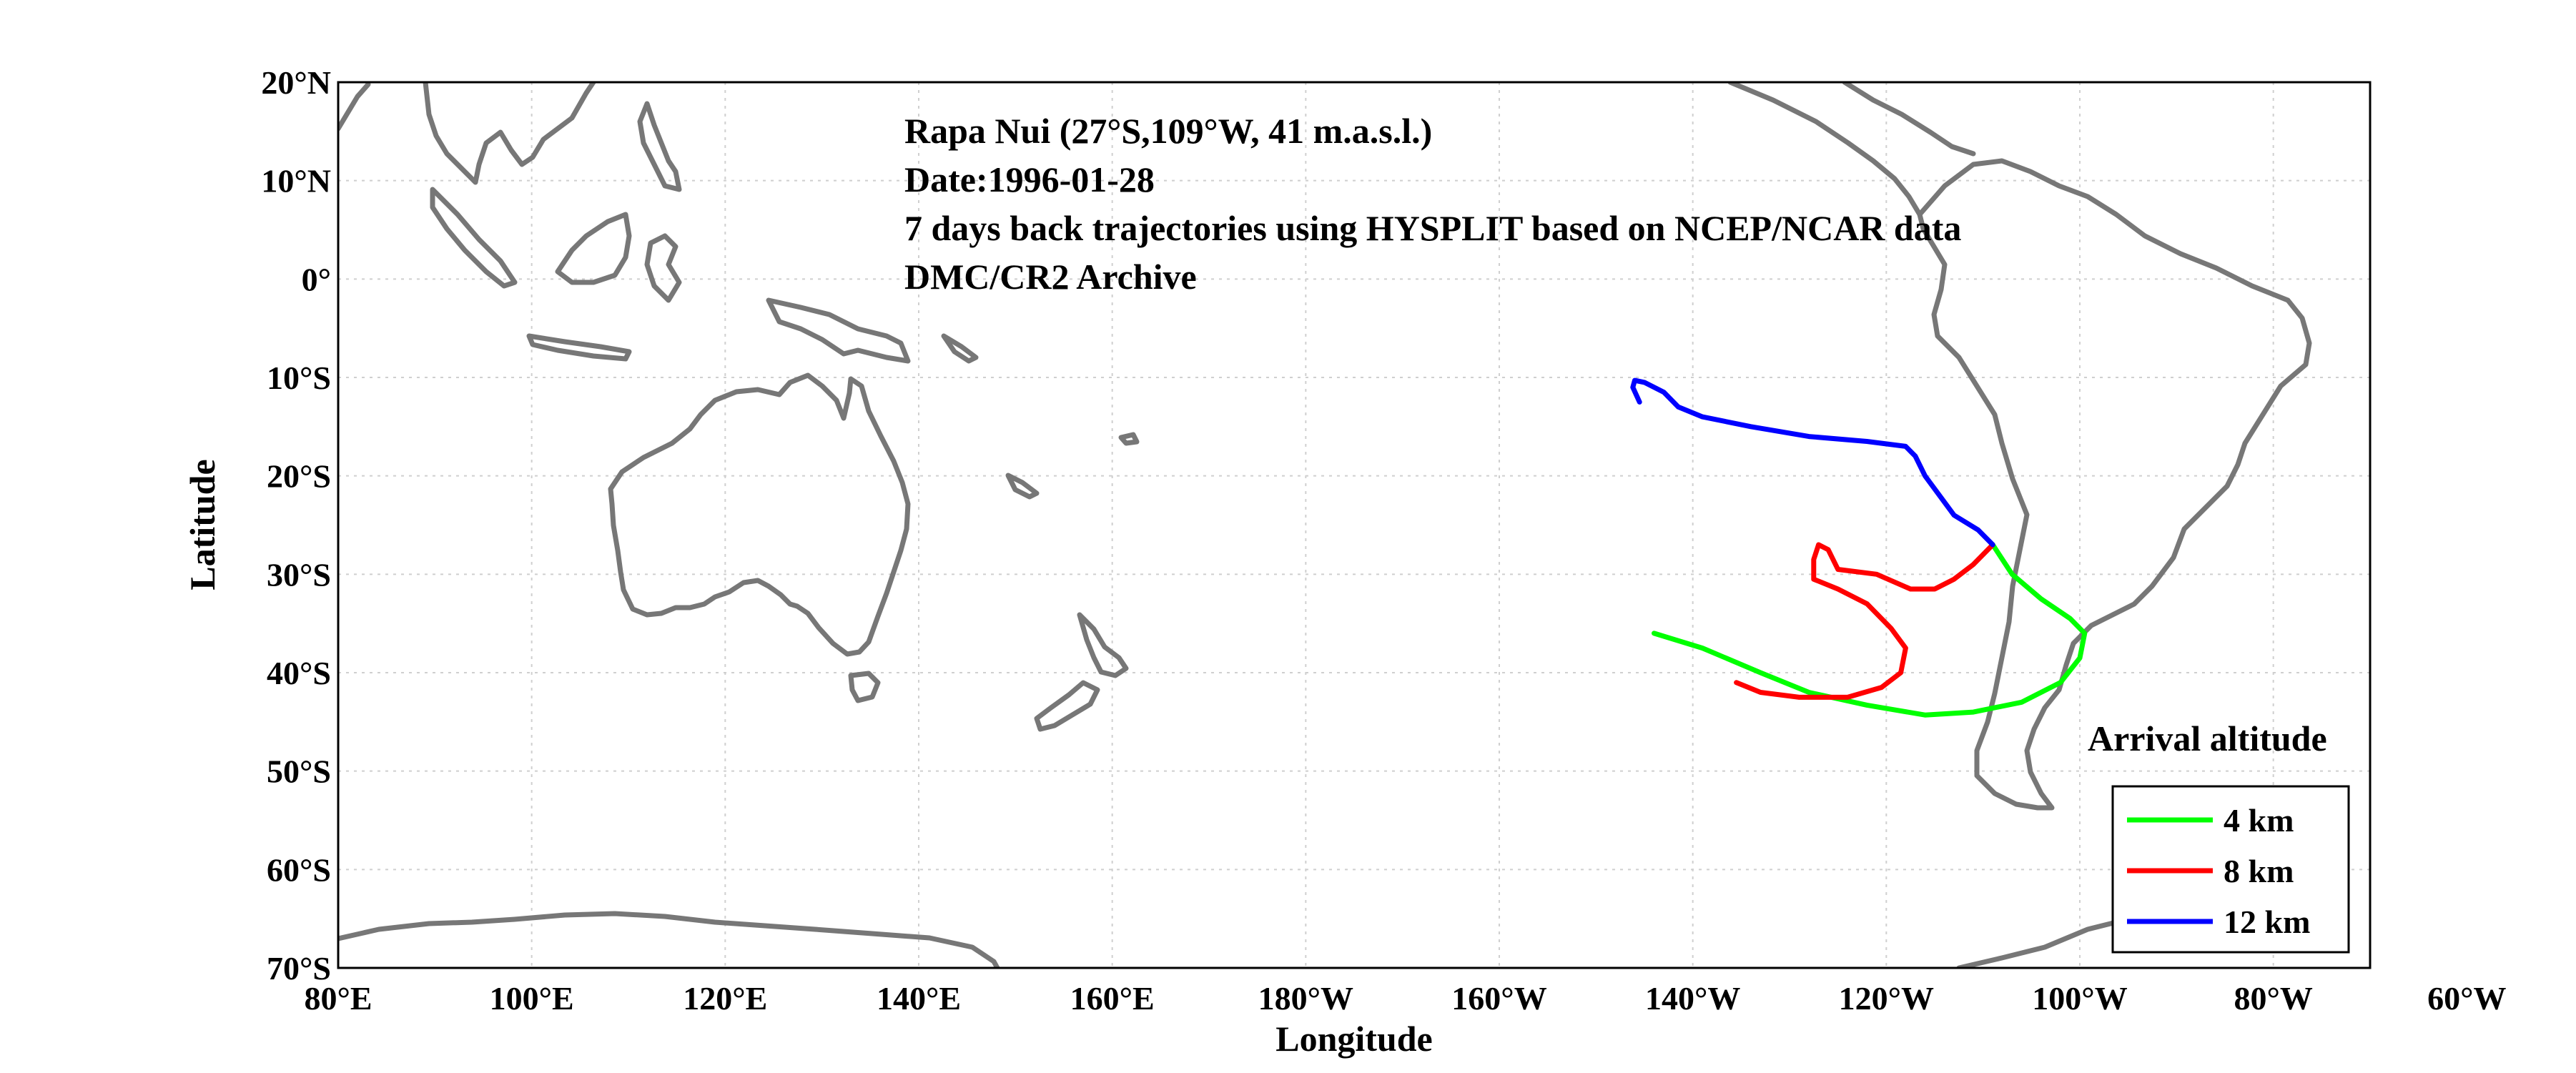 The image size is (2576, 1073). Describe the element at coordinates (299, 673) in the screenshot. I see `y-tick-label: 40°S` at that location.